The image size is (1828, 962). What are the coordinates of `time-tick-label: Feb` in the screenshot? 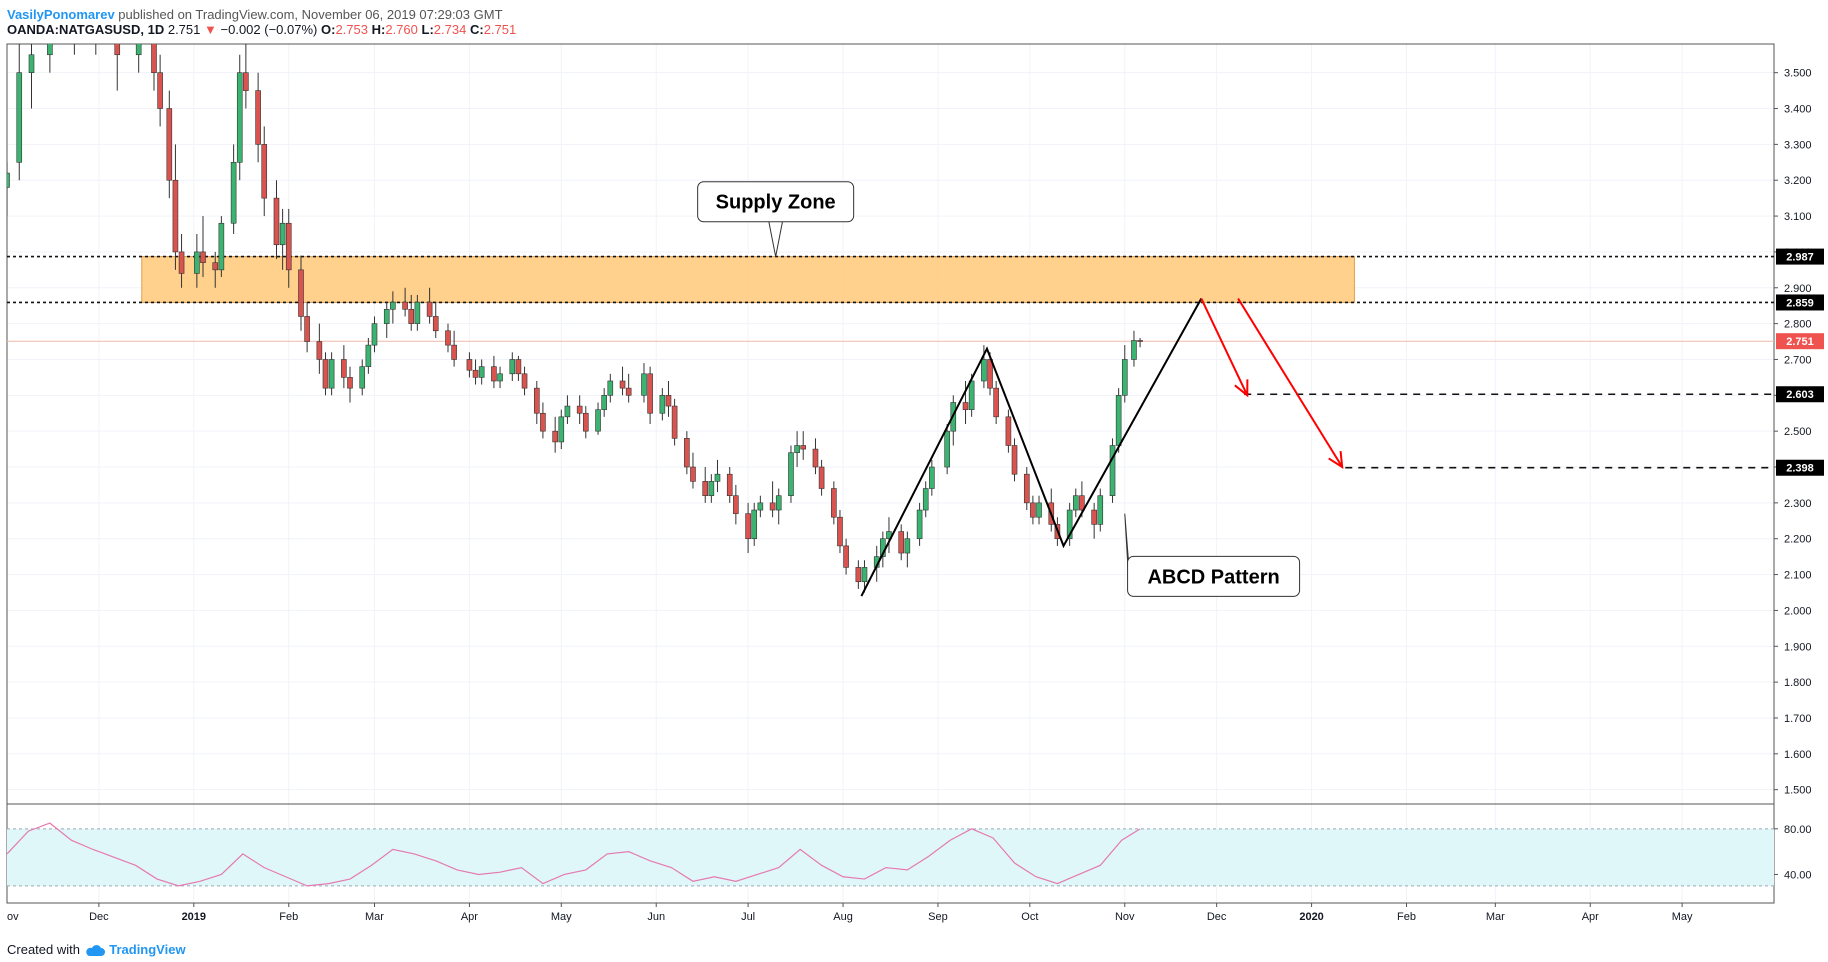 It's located at (288, 917).